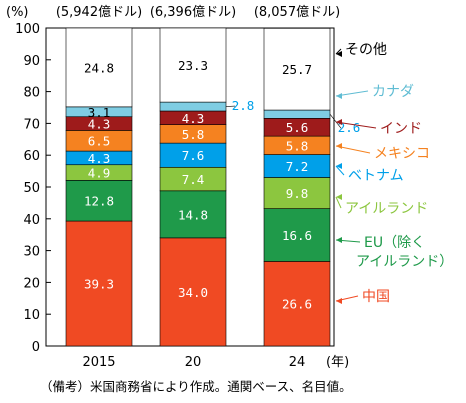  What do you see at coordinates (394, 243) in the screenshot?
I see `legend-label-line: EU（除く` at bounding box center [394, 243].